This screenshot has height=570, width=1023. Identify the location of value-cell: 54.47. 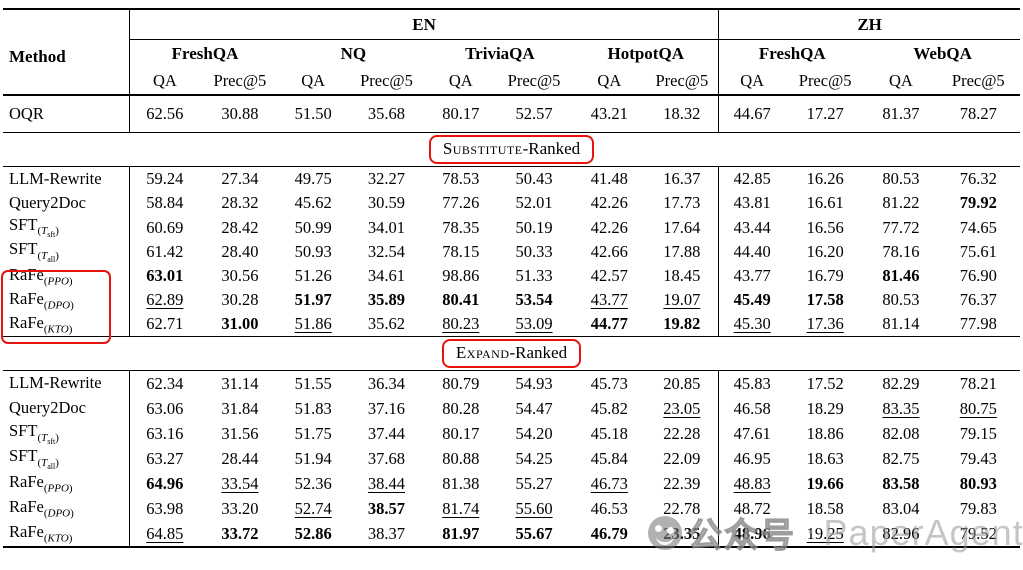
(534, 408).